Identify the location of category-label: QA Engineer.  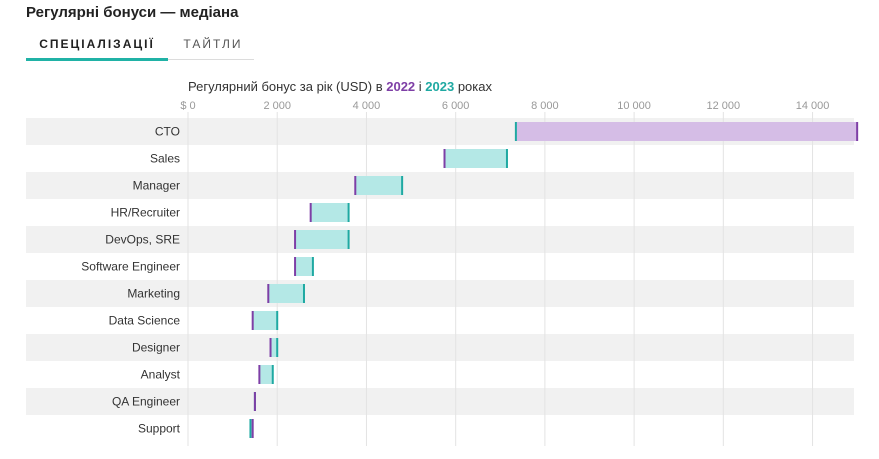
(146, 402).